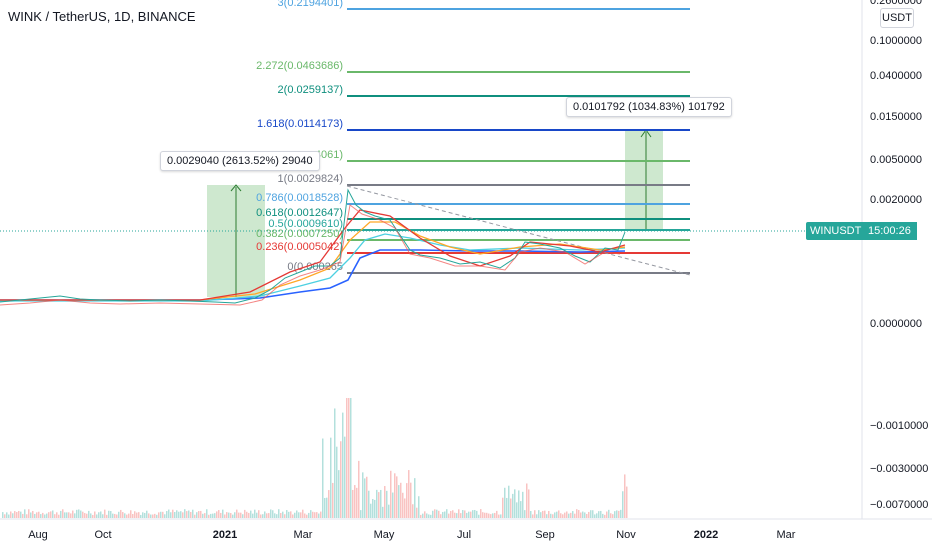  What do you see at coordinates (649, 107) in the screenshot?
I see `measure-label-right: 0.0101792 (1034.83%) 101792` at bounding box center [649, 107].